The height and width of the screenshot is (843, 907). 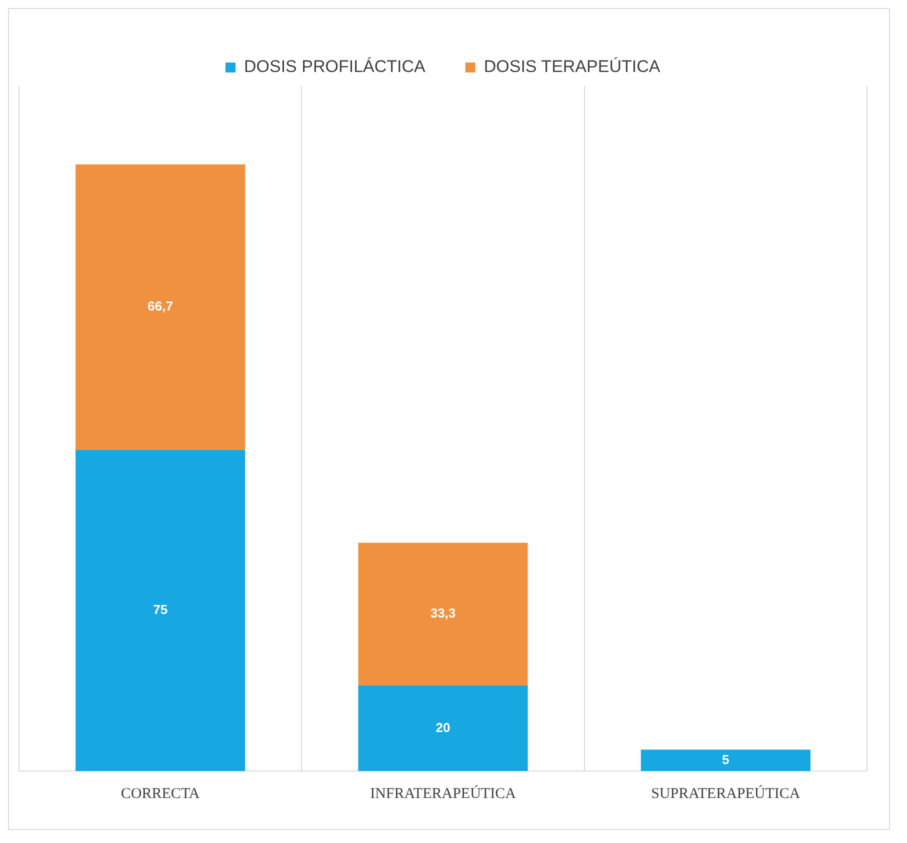 What do you see at coordinates (335, 66) in the screenshot?
I see `legend-label: DOSIS PROFILÁCTICA` at bounding box center [335, 66].